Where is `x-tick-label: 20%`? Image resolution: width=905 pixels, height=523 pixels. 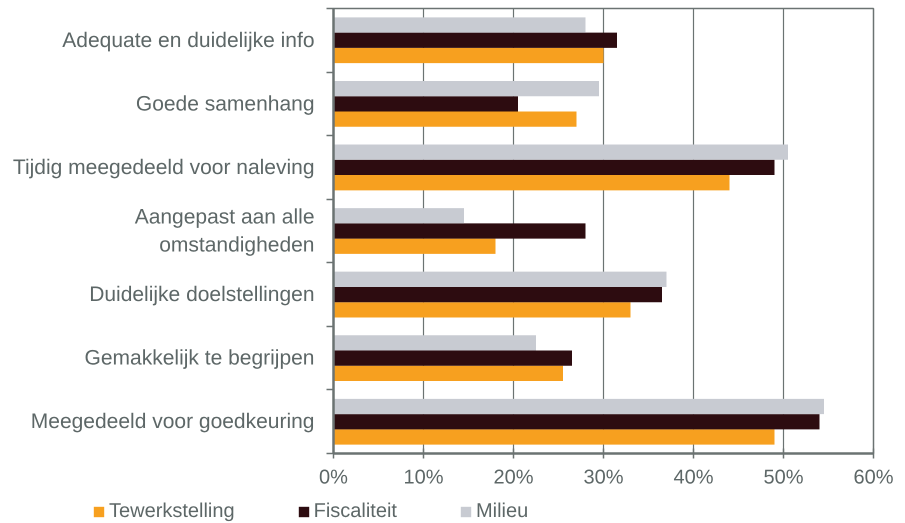 x-tick-label: 20% is located at coordinates (513, 477).